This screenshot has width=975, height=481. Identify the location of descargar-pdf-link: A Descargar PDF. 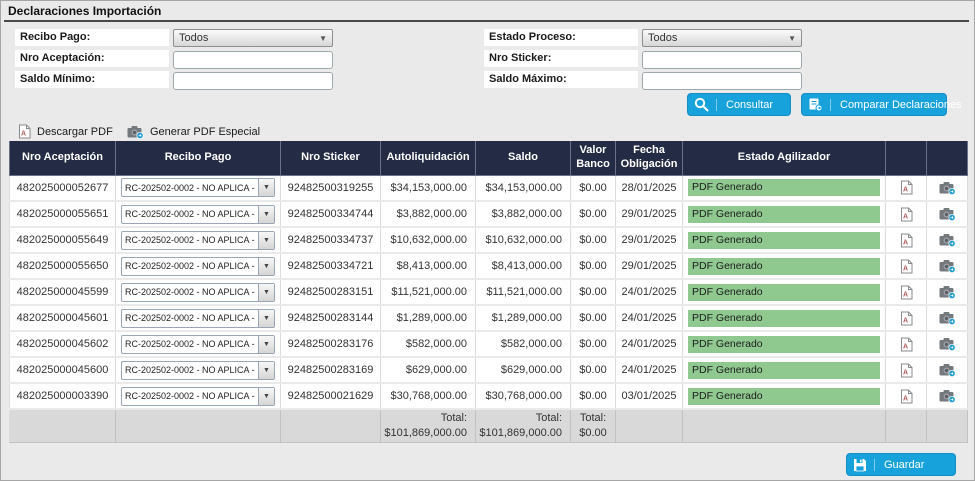
(65, 131).